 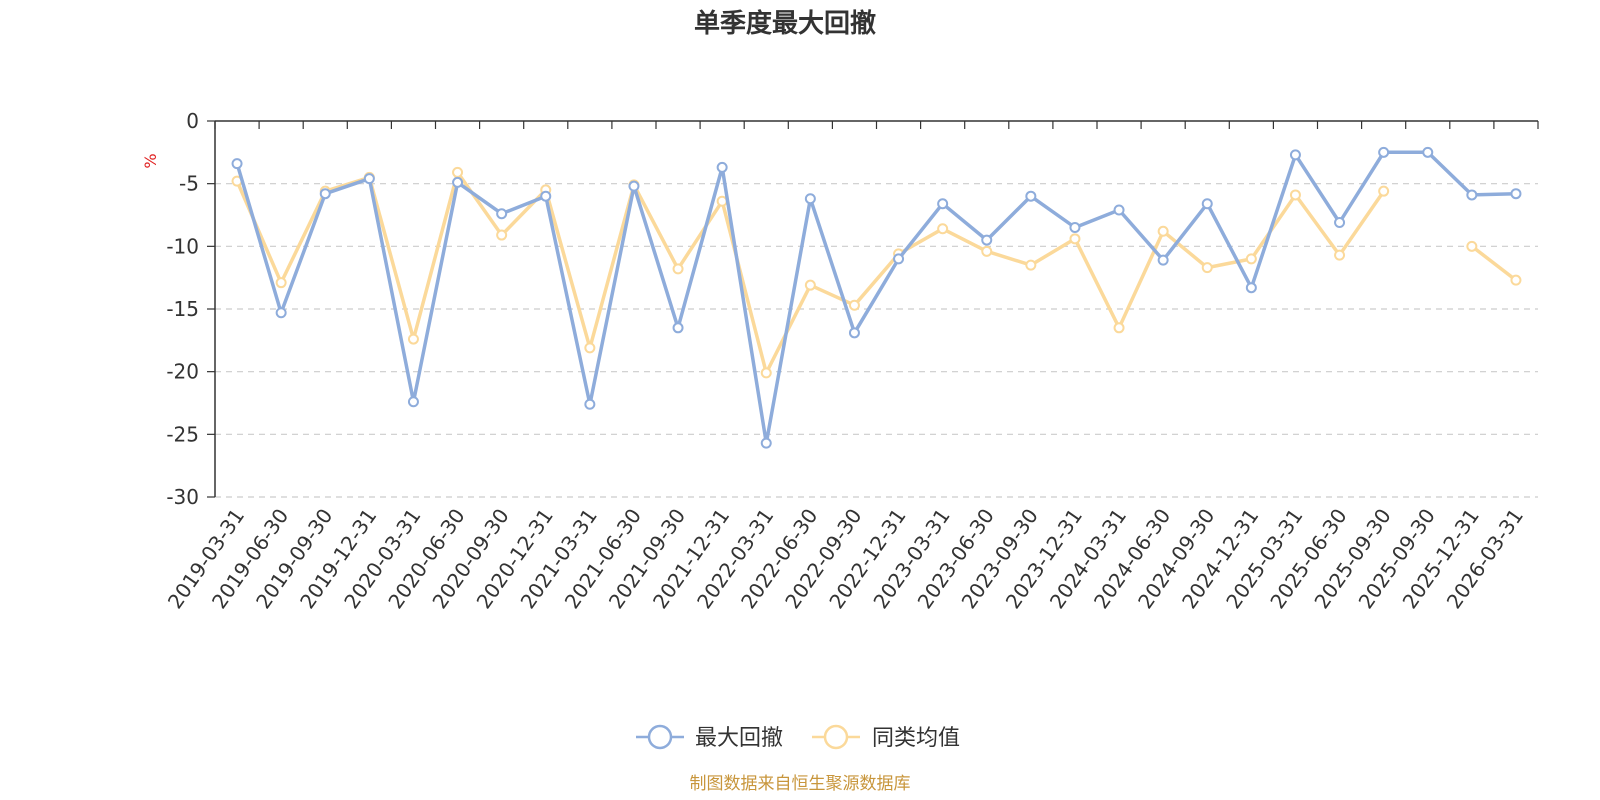 What do you see at coordinates (182, 497) in the screenshot?
I see `y-tick-label: -30` at bounding box center [182, 497].